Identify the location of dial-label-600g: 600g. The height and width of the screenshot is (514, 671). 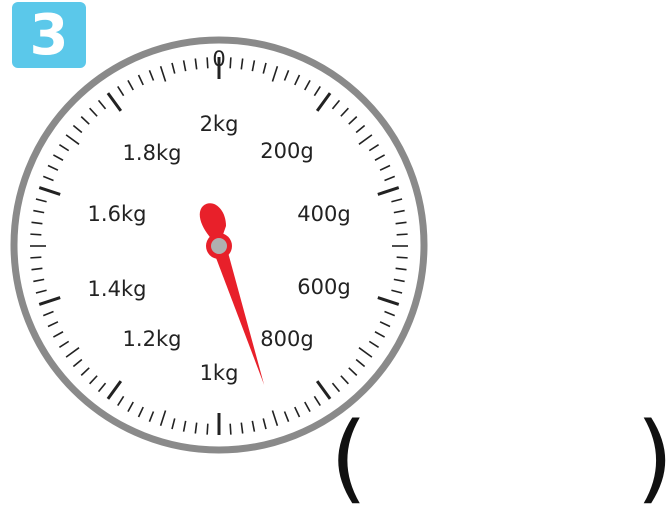
(323, 287).